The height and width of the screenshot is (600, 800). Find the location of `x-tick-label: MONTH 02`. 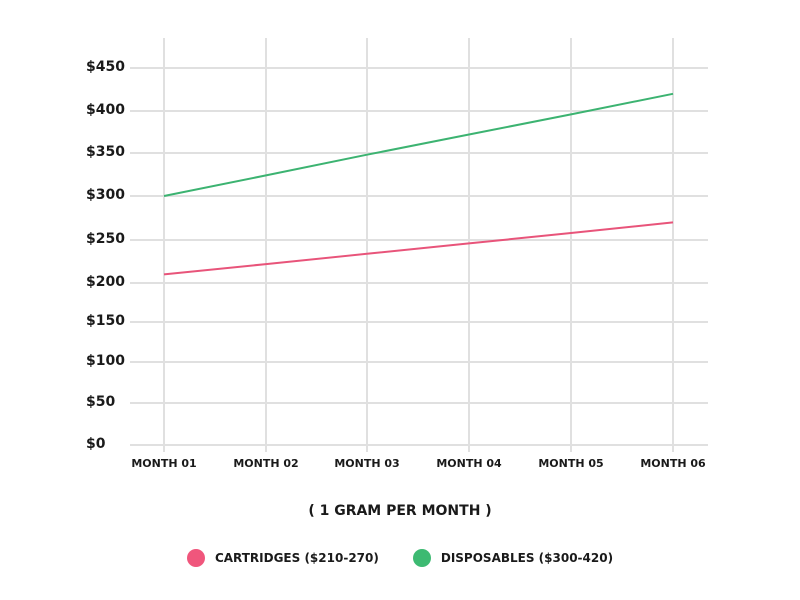

x-tick-label: MONTH 02 is located at coordinates (266, 463).